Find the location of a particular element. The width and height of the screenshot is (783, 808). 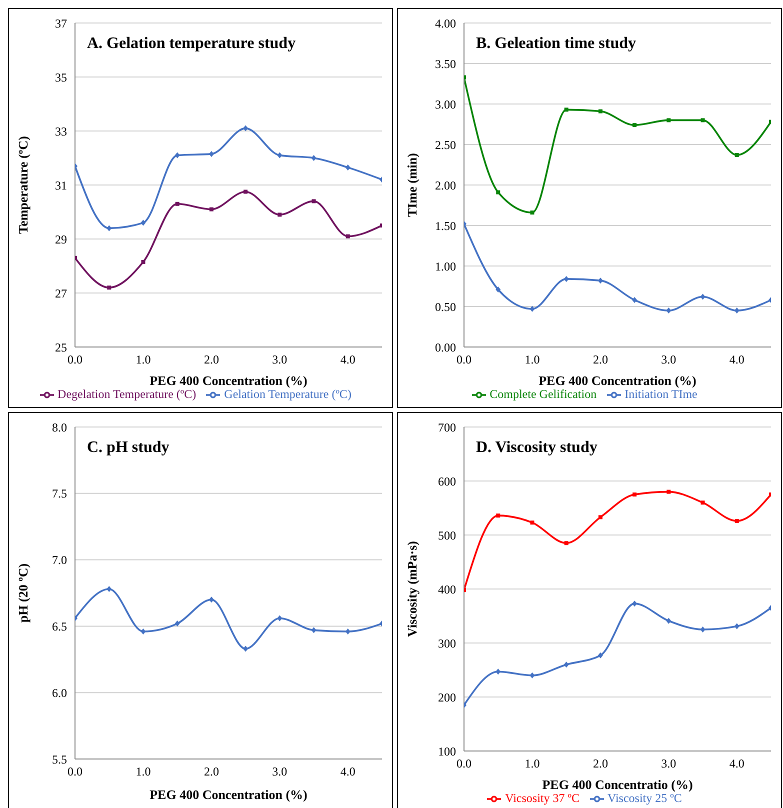

legend-label: Gelation Temperature (ºC) is located at coordinates (288, 394).